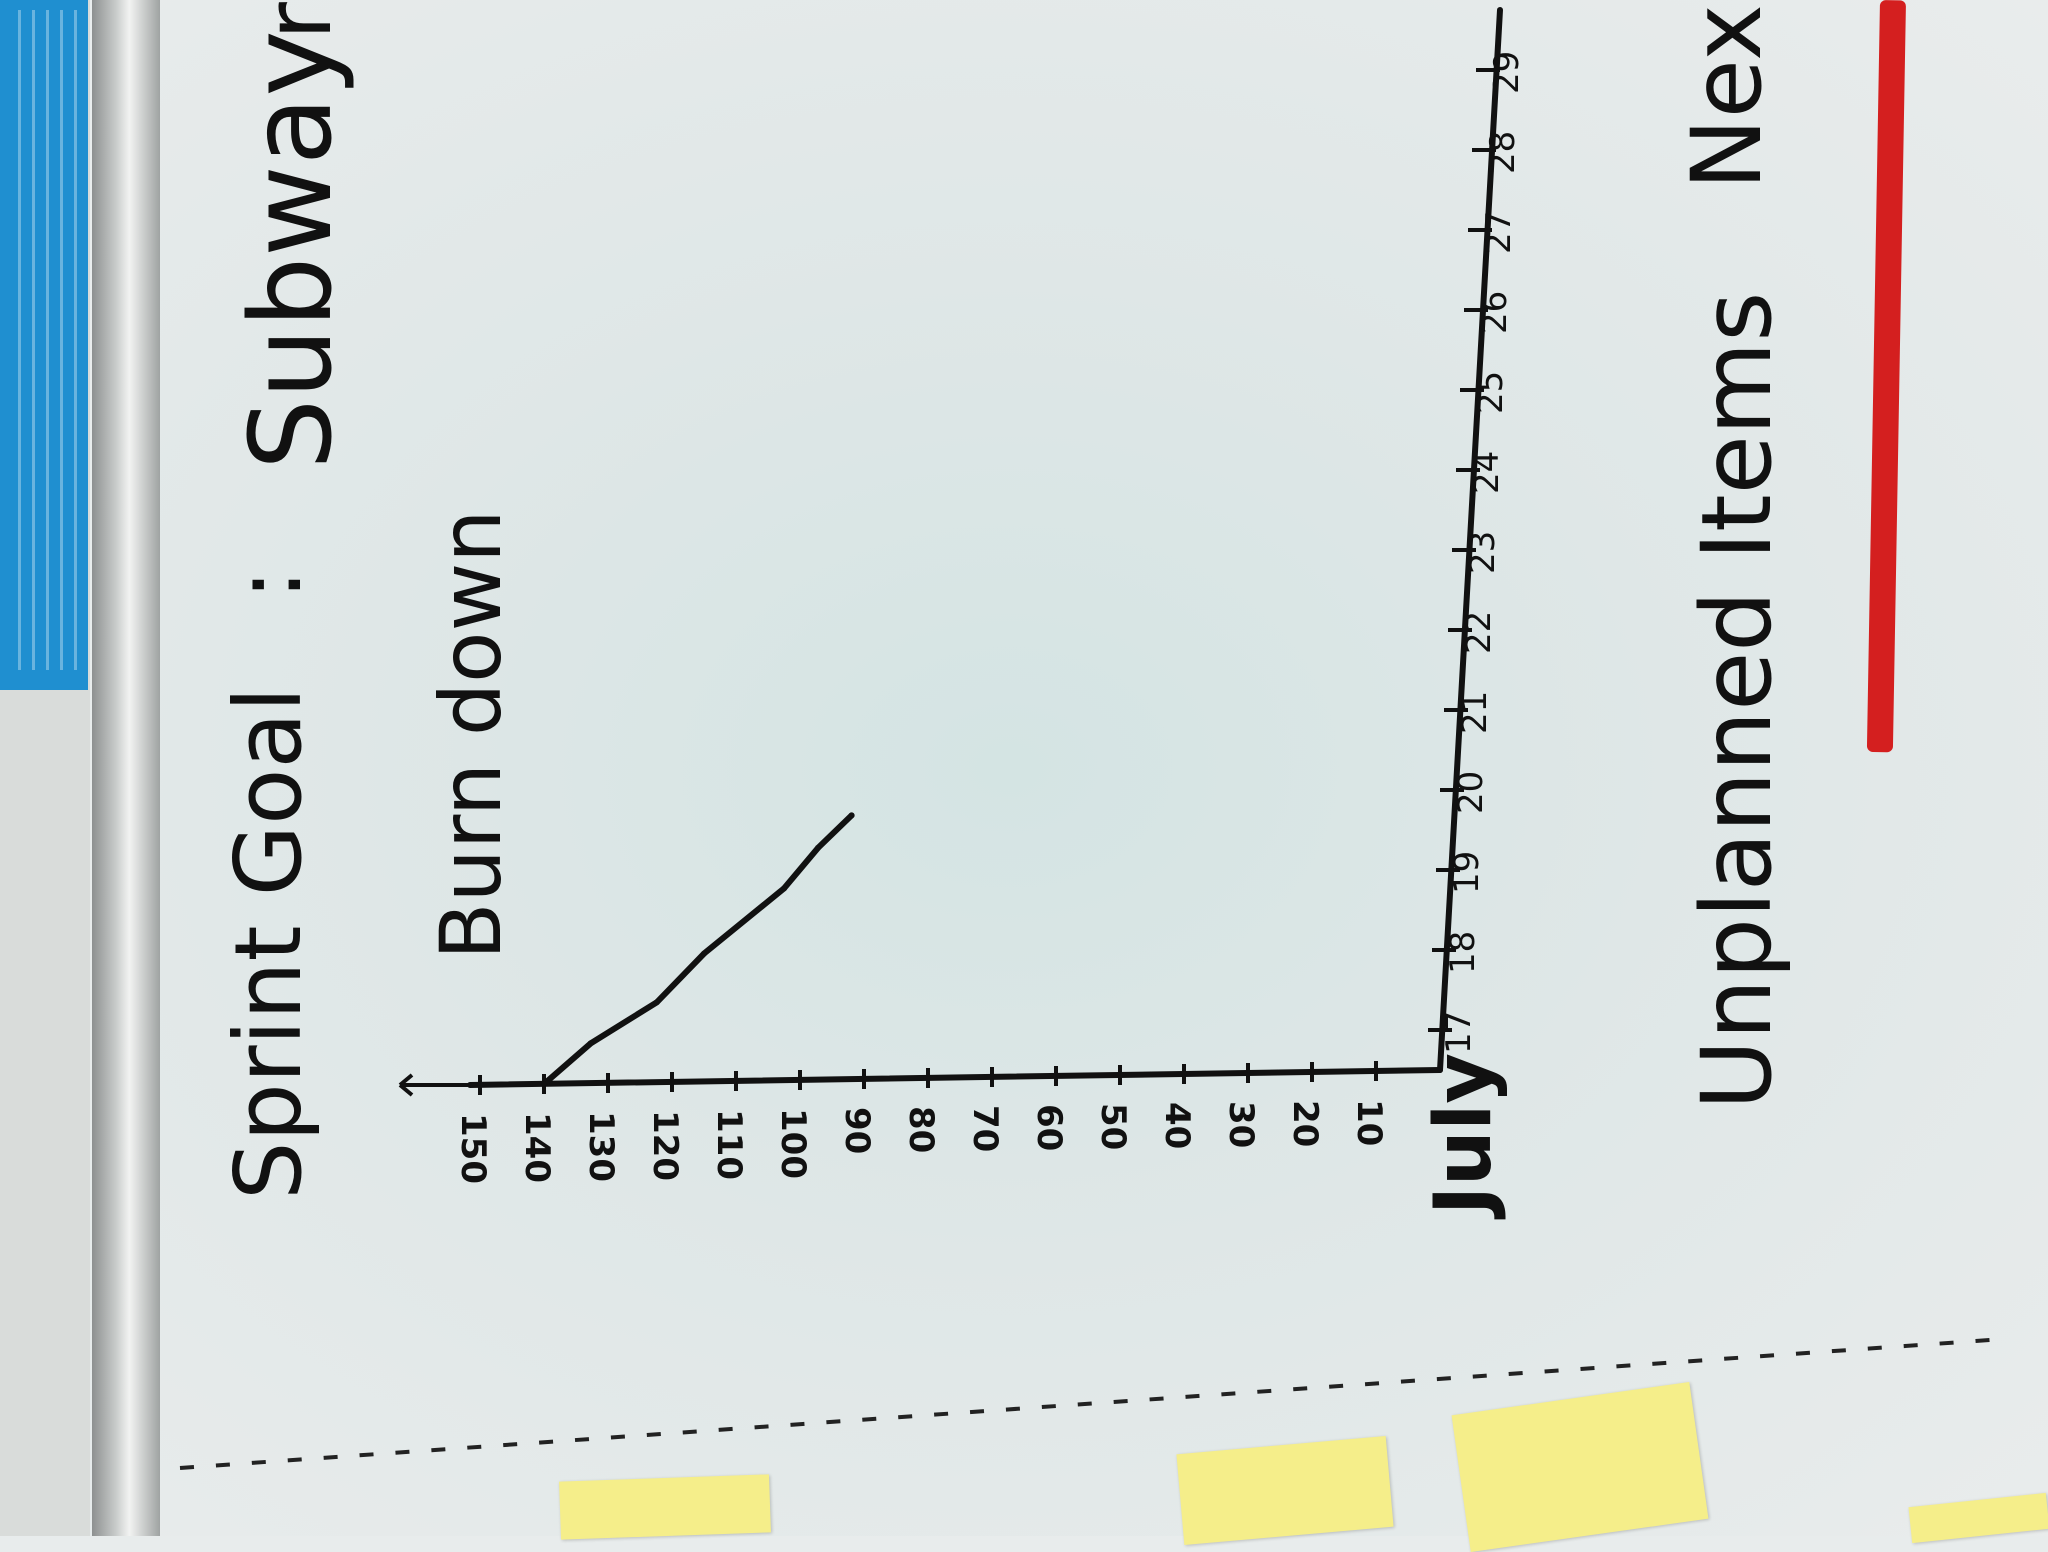 This screenshot has height=1552, width=2048. I want to click on unplanned-items-label: Unplanned Items, so click(1737, 701).